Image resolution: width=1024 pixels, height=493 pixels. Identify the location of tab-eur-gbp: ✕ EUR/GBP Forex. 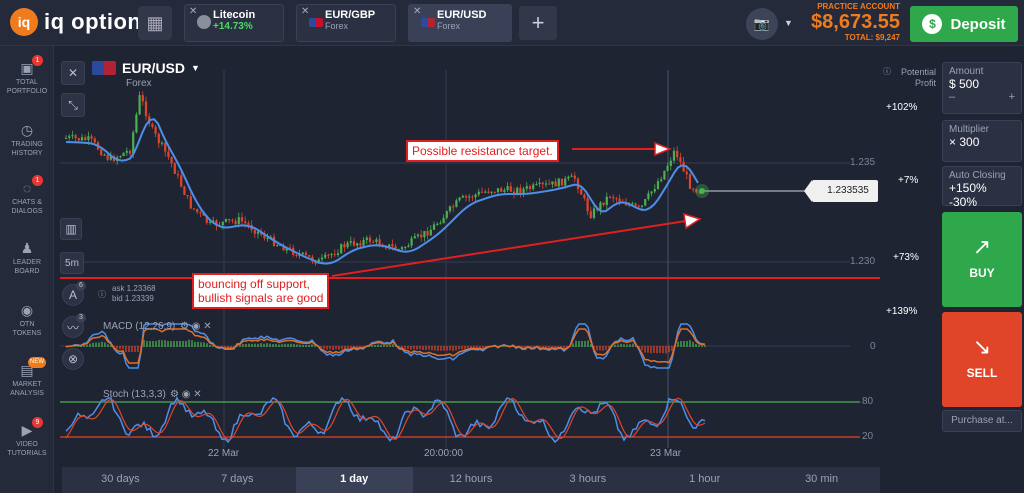
(346, 23).